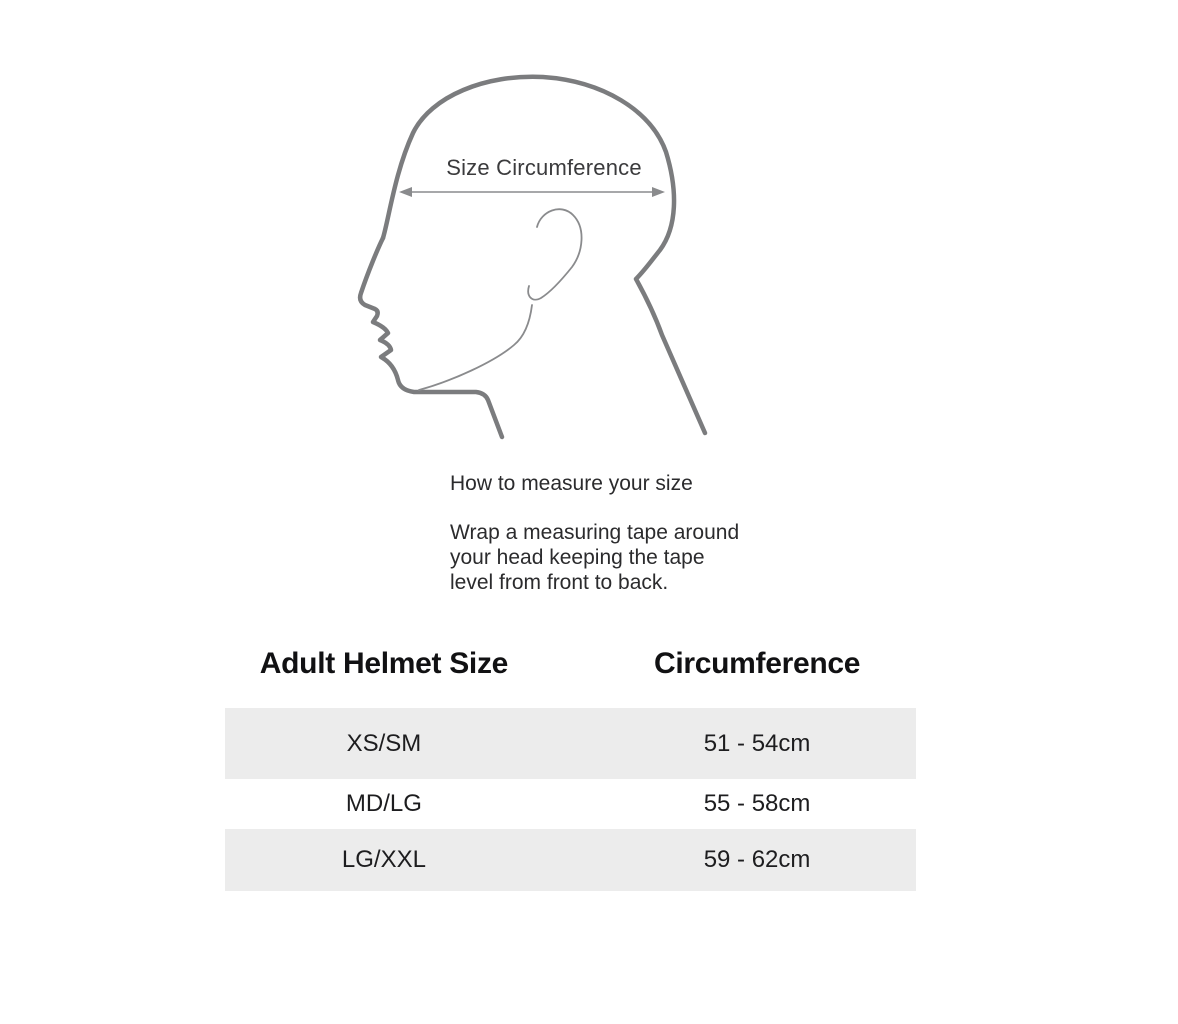 The image size is (1178, 1024). Describe the element at coordinates (757, 743) in the screenshot. I see `cell-circumference: 51 - 54cm` at that location.